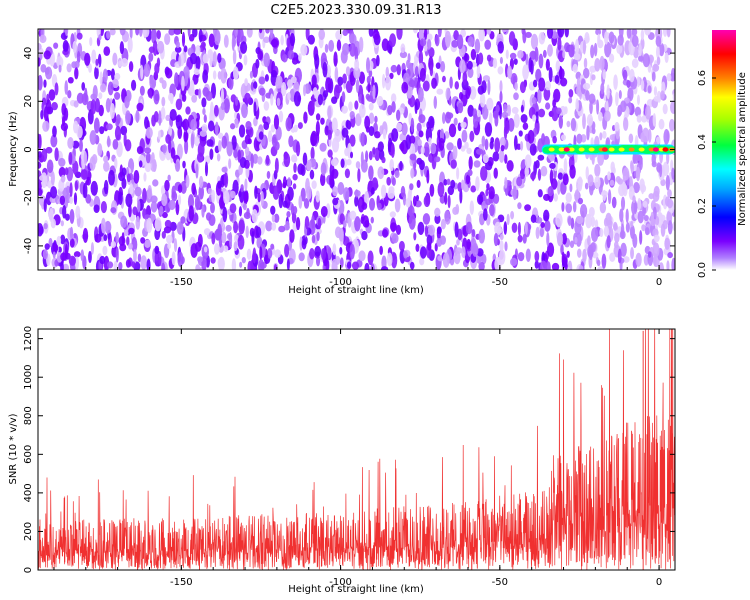  I want to click on colorbar-ticks: 0.0 0.2 0.4 0.6, so click(706, 174).